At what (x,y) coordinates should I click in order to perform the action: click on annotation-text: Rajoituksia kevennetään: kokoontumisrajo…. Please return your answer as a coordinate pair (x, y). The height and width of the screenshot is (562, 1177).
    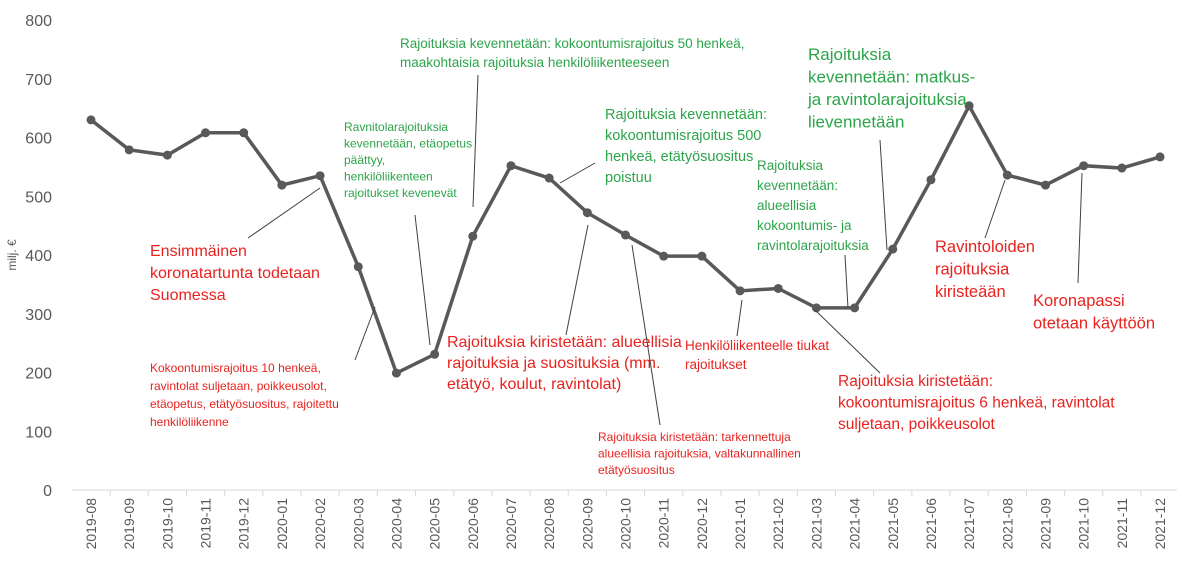
    Looking at the image, I should click on (572, 43).